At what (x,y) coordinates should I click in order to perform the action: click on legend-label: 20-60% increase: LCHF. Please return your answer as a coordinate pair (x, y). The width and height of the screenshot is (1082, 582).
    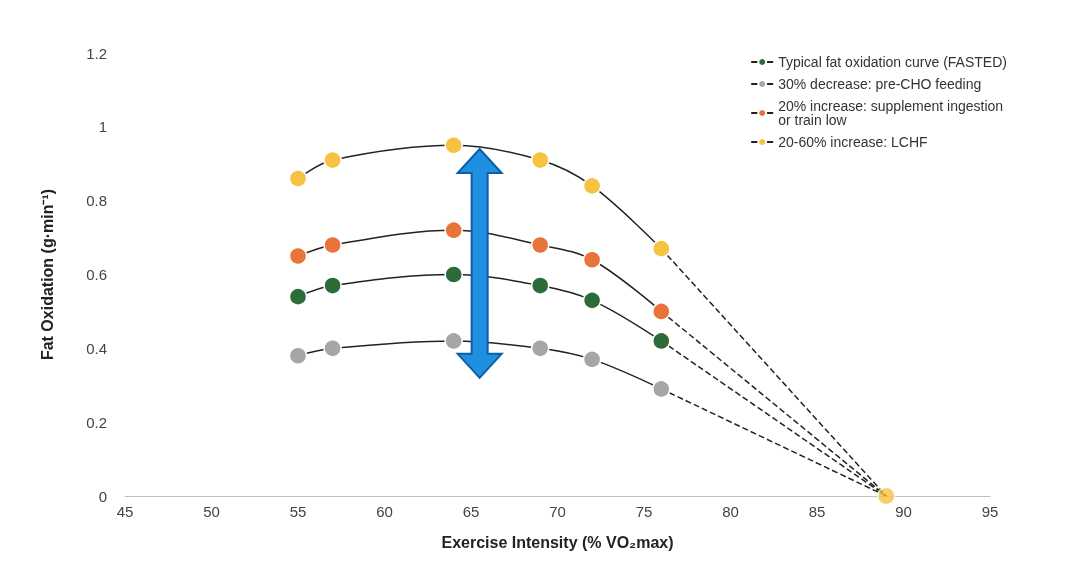
    Looking at the image, I should click on (853, 142).